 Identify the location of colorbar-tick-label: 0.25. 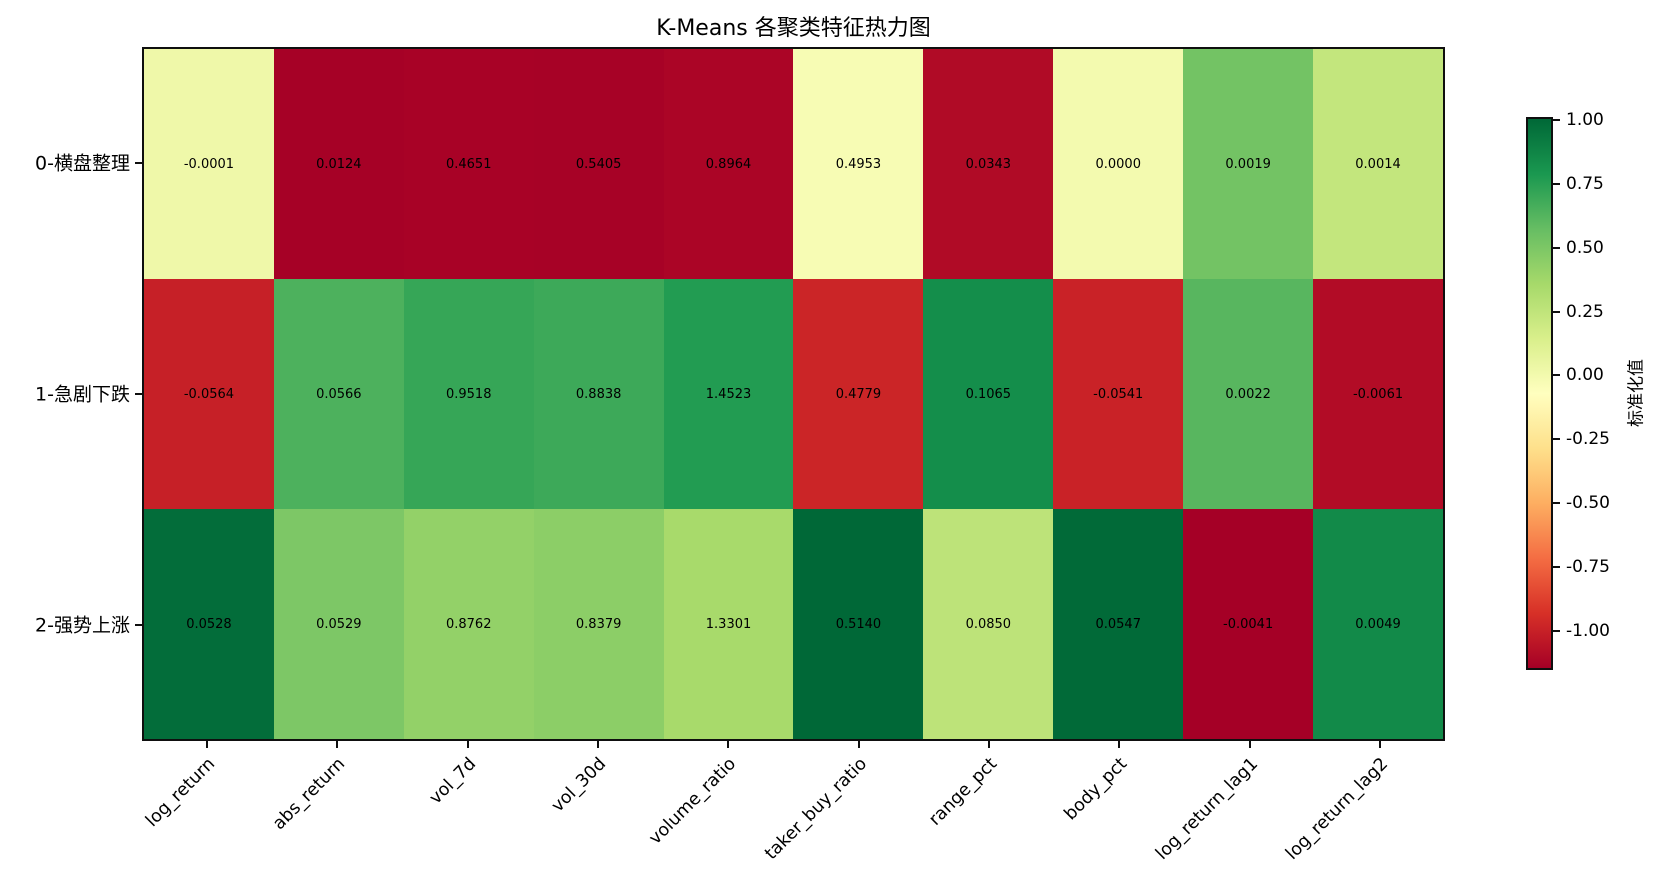
(1585, 311).